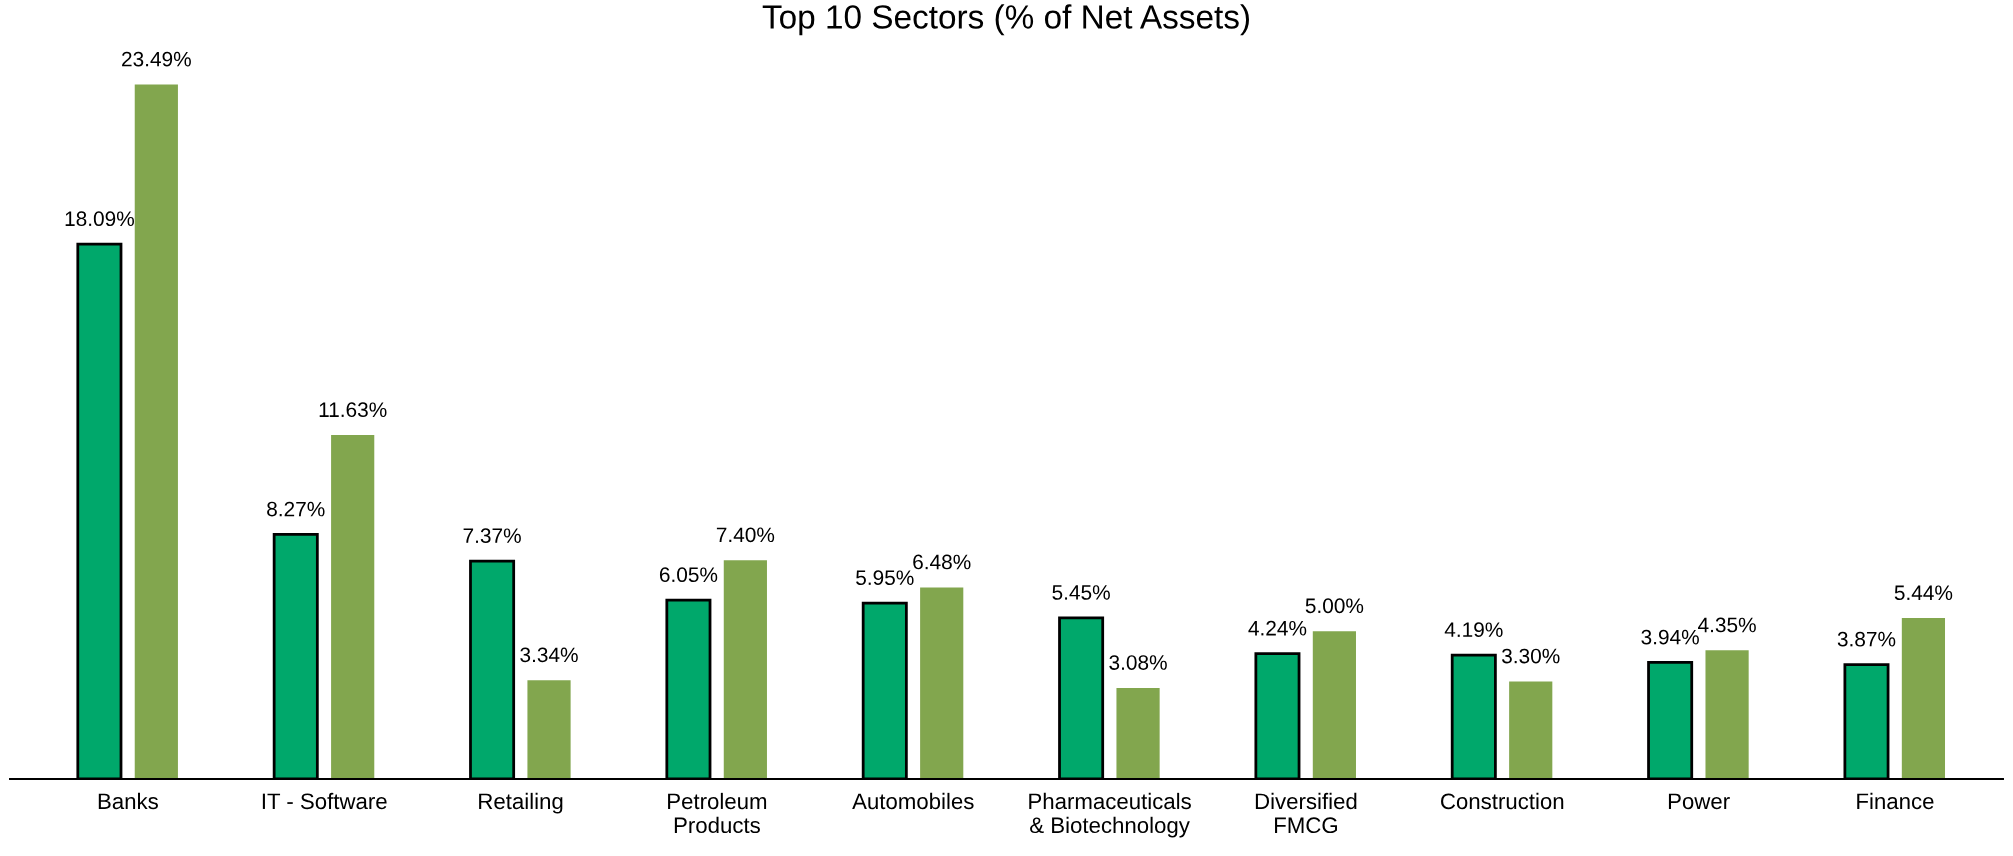 This screenshot has width=2013, height=856. Describe the element at coordinates (1502, 801) in the screenshot. I see `x-tick-label: Construction` at that location.